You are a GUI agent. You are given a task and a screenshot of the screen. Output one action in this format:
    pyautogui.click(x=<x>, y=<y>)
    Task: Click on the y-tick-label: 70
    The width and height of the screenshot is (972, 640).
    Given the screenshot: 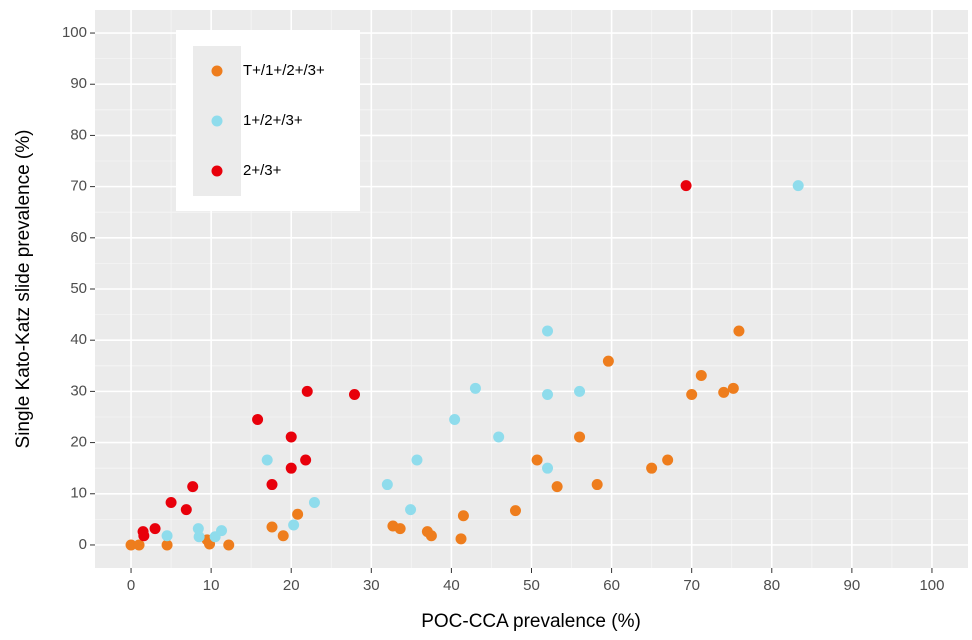 What is the action you would take?
    pyautogui.click(x=78, y=186)
    